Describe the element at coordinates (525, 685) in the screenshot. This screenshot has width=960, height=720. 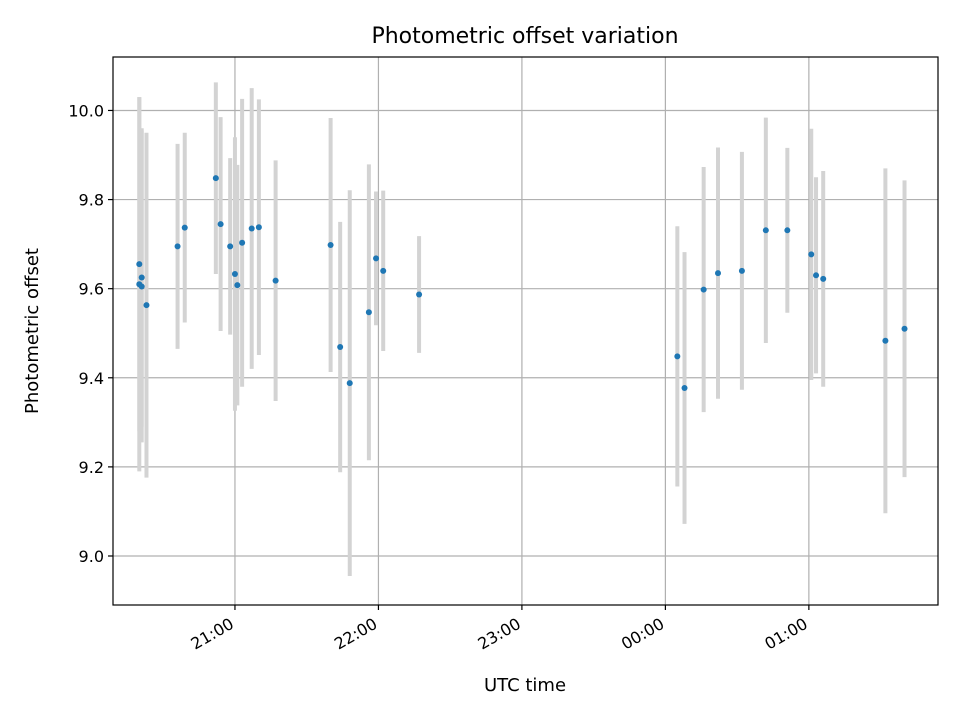
I see `x-axis-label: UTC time` at that location.